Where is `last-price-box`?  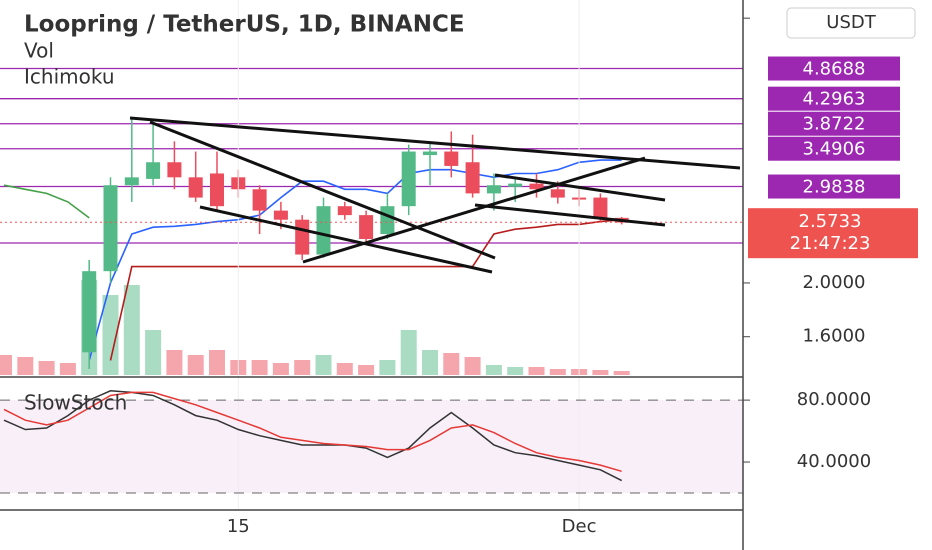
last-price-box is located at coordinates (833, 233).